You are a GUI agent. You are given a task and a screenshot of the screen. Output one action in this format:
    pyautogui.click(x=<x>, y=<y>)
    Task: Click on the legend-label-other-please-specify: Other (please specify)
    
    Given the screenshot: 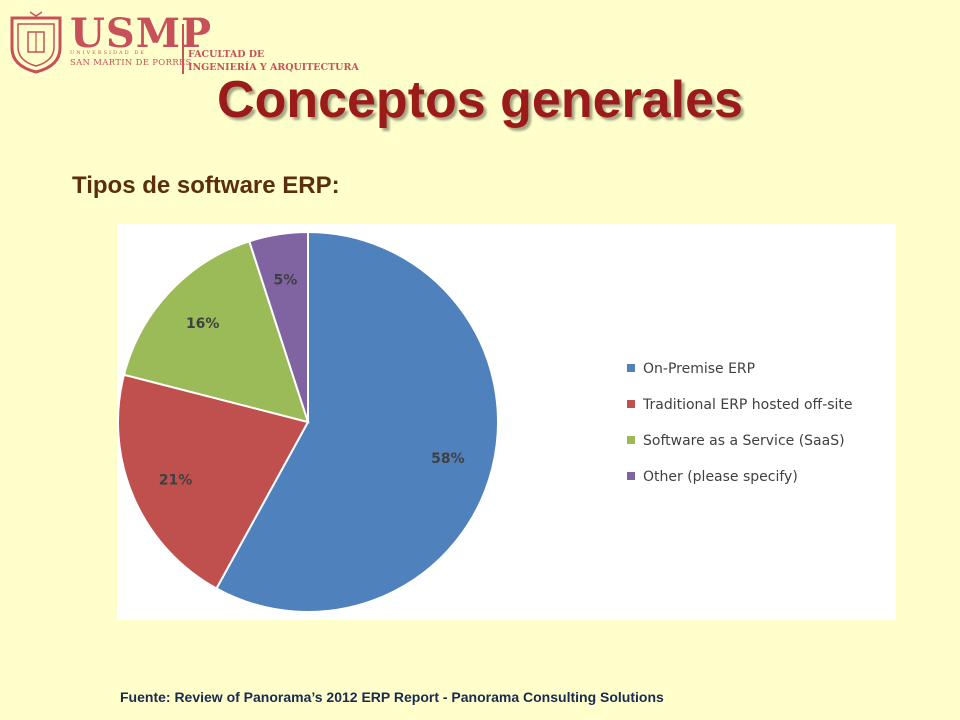 What is the action you would take?
    pyautogui.click(x=720, y=477)
    